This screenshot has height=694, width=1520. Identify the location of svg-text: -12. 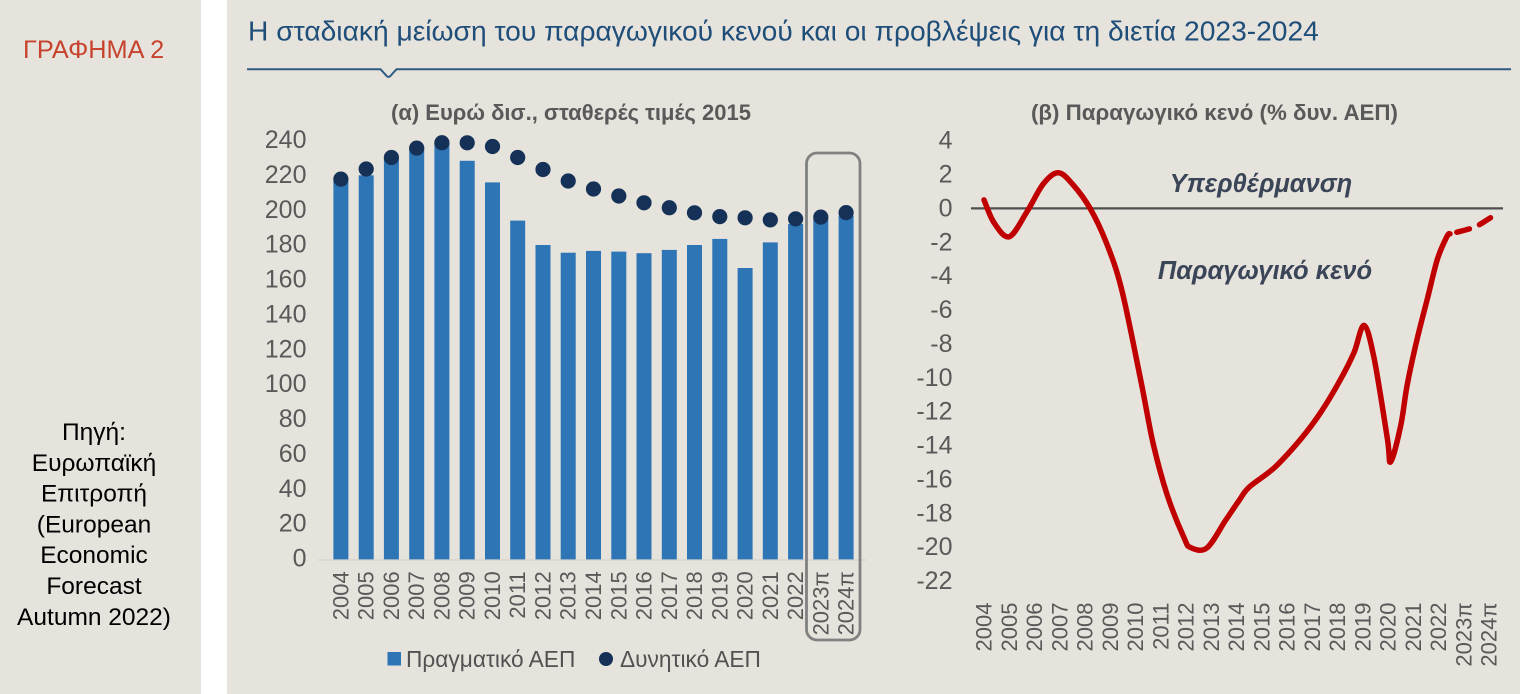
(934, 412).